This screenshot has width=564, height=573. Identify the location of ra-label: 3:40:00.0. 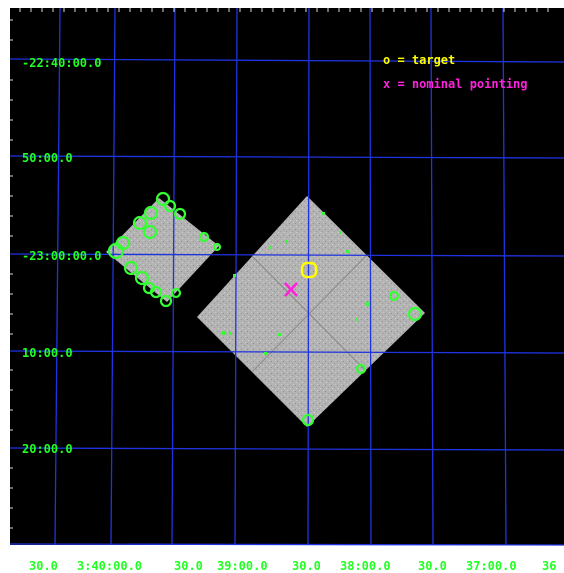
(109, 566).